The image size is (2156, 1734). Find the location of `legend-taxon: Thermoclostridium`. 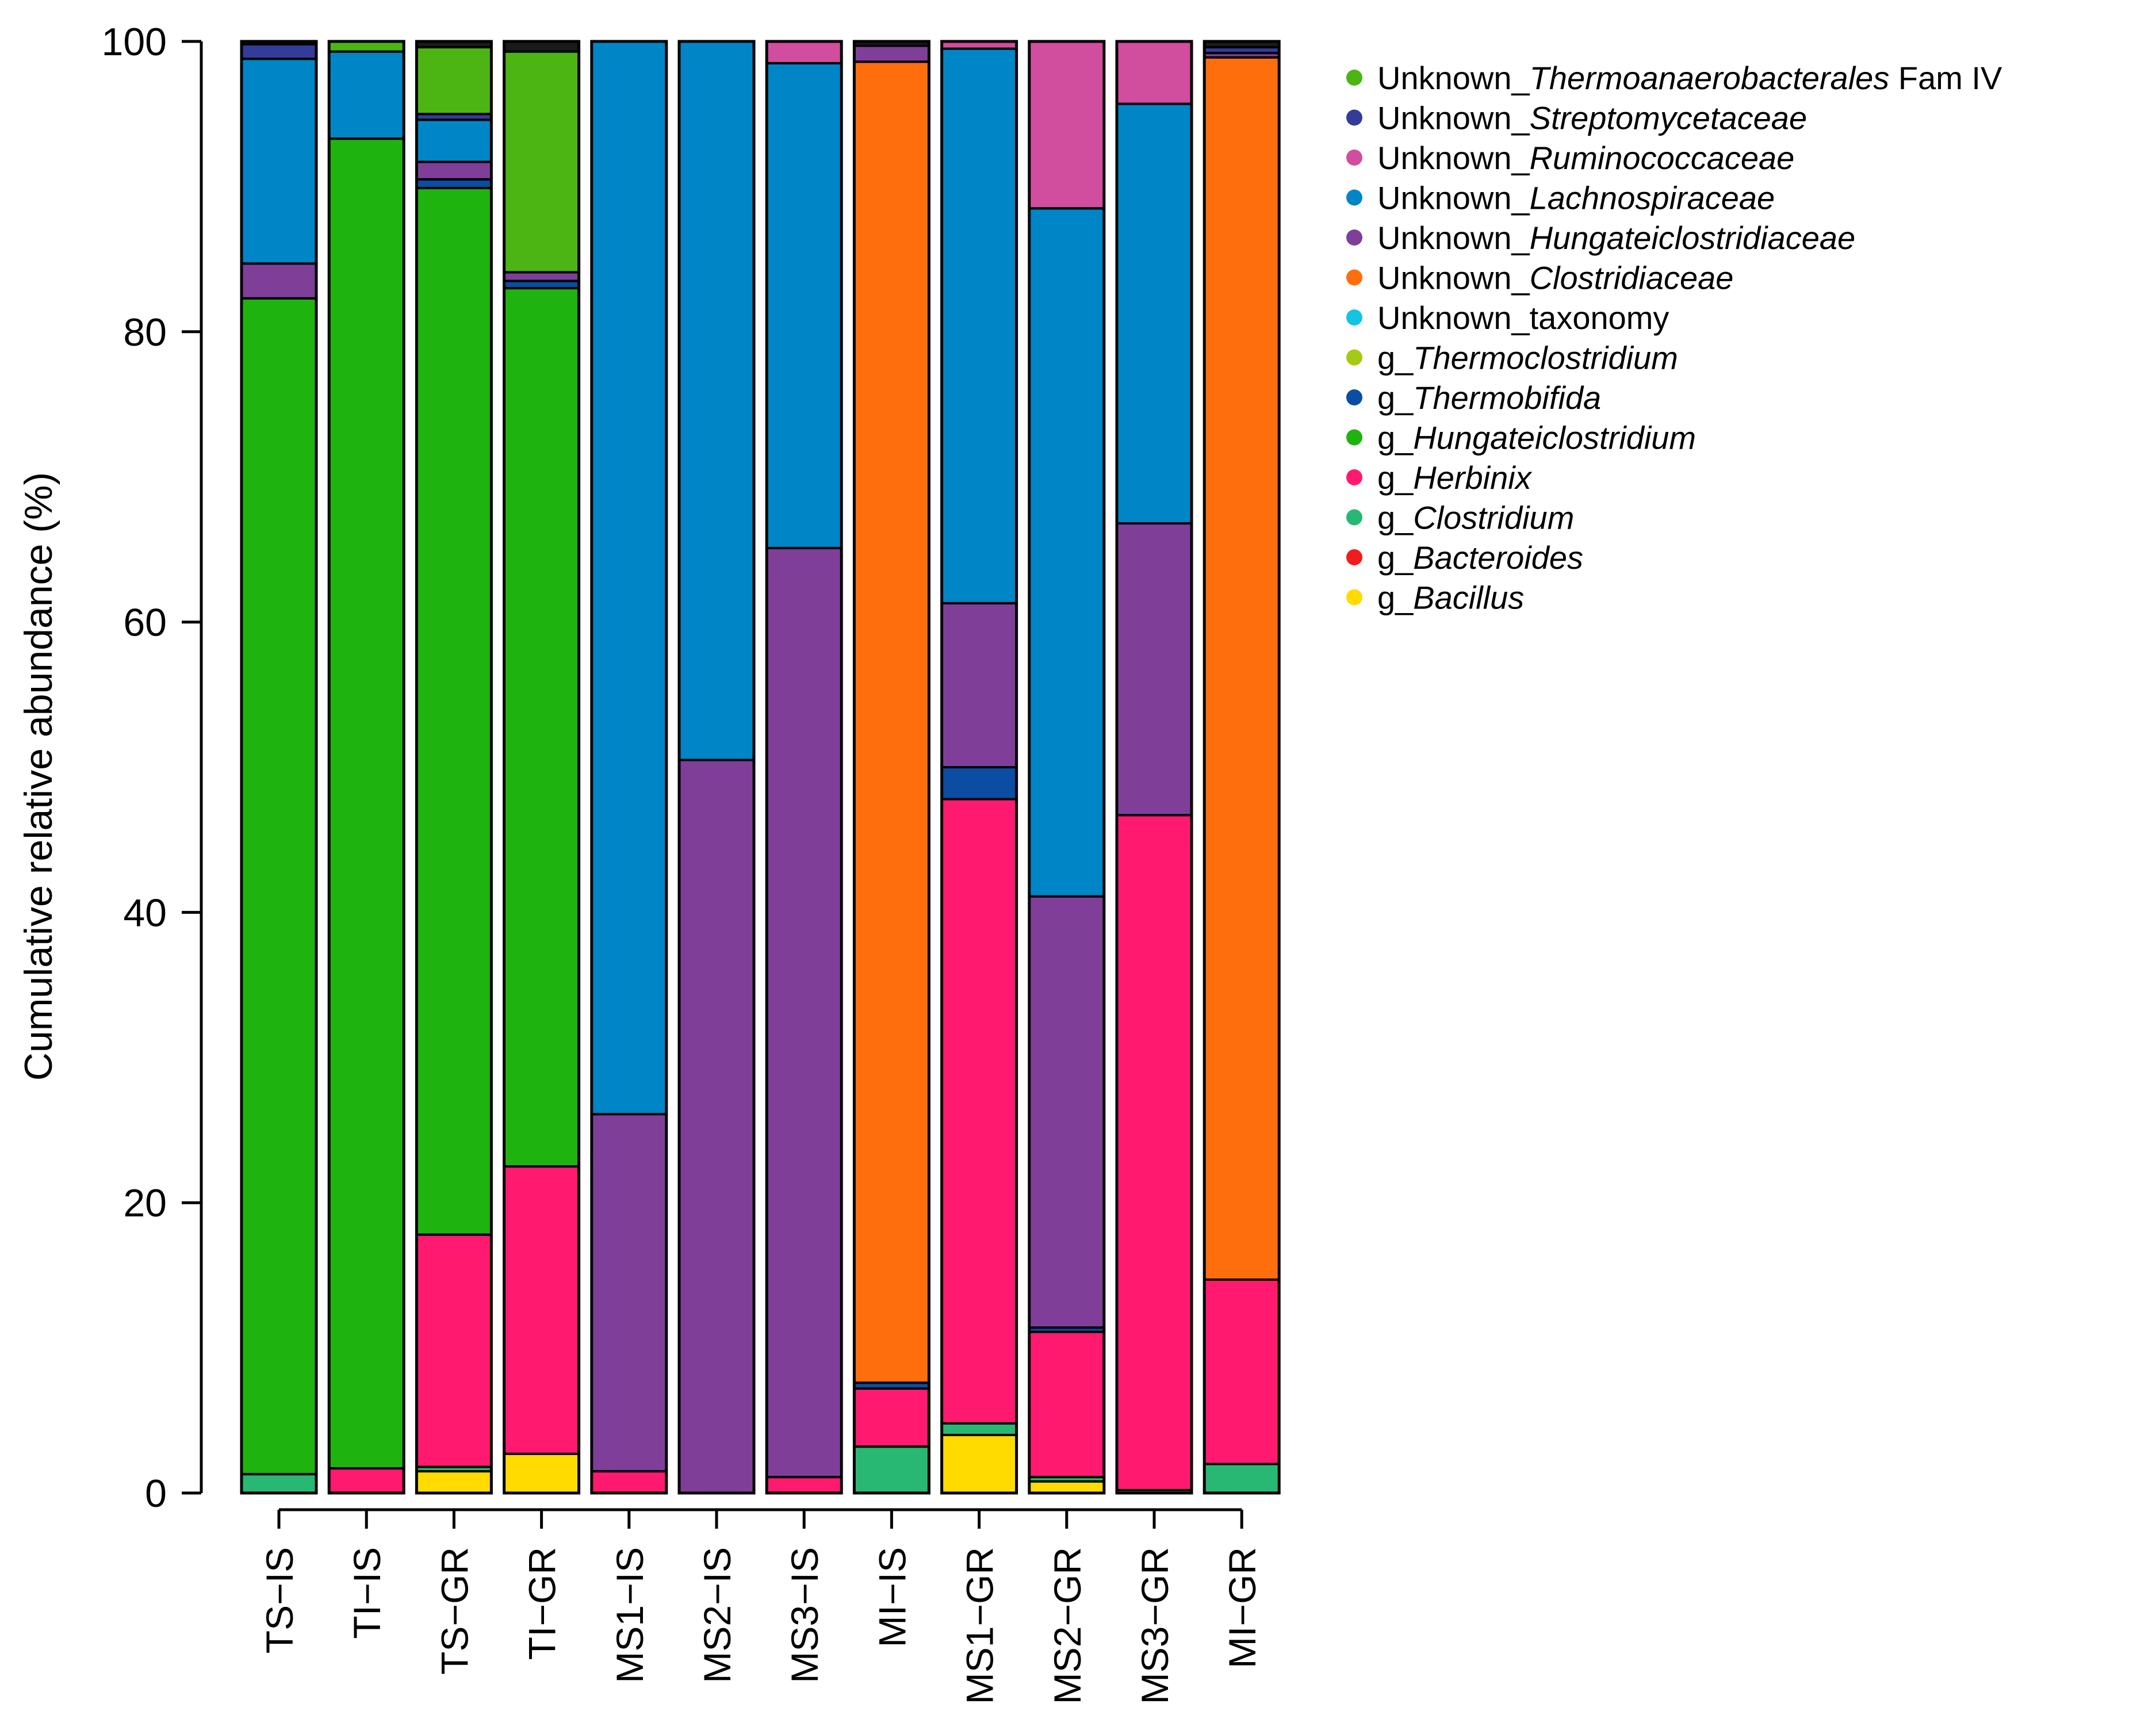

legend-taxon: Thermoclostridium is located at coordinates (1545, 358).